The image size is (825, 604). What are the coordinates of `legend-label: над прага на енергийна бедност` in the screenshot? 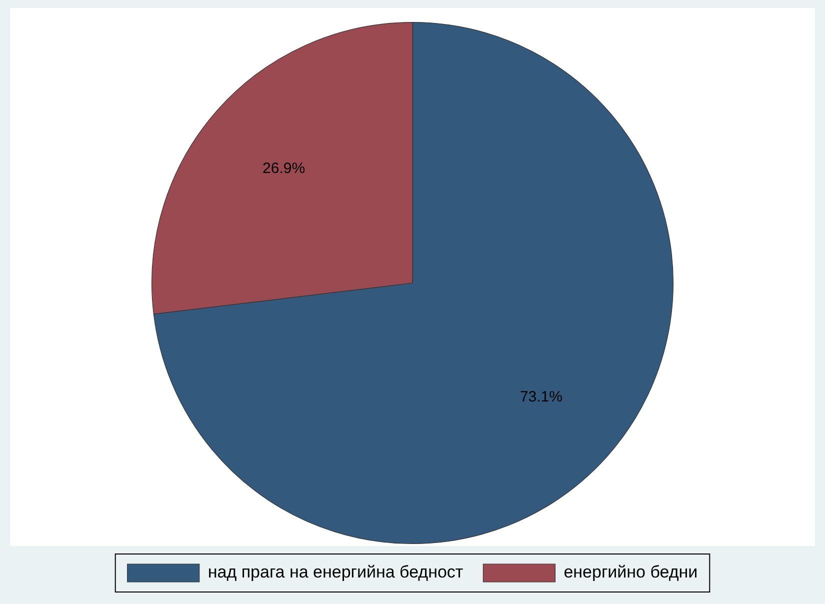 It's located at (336, 572).